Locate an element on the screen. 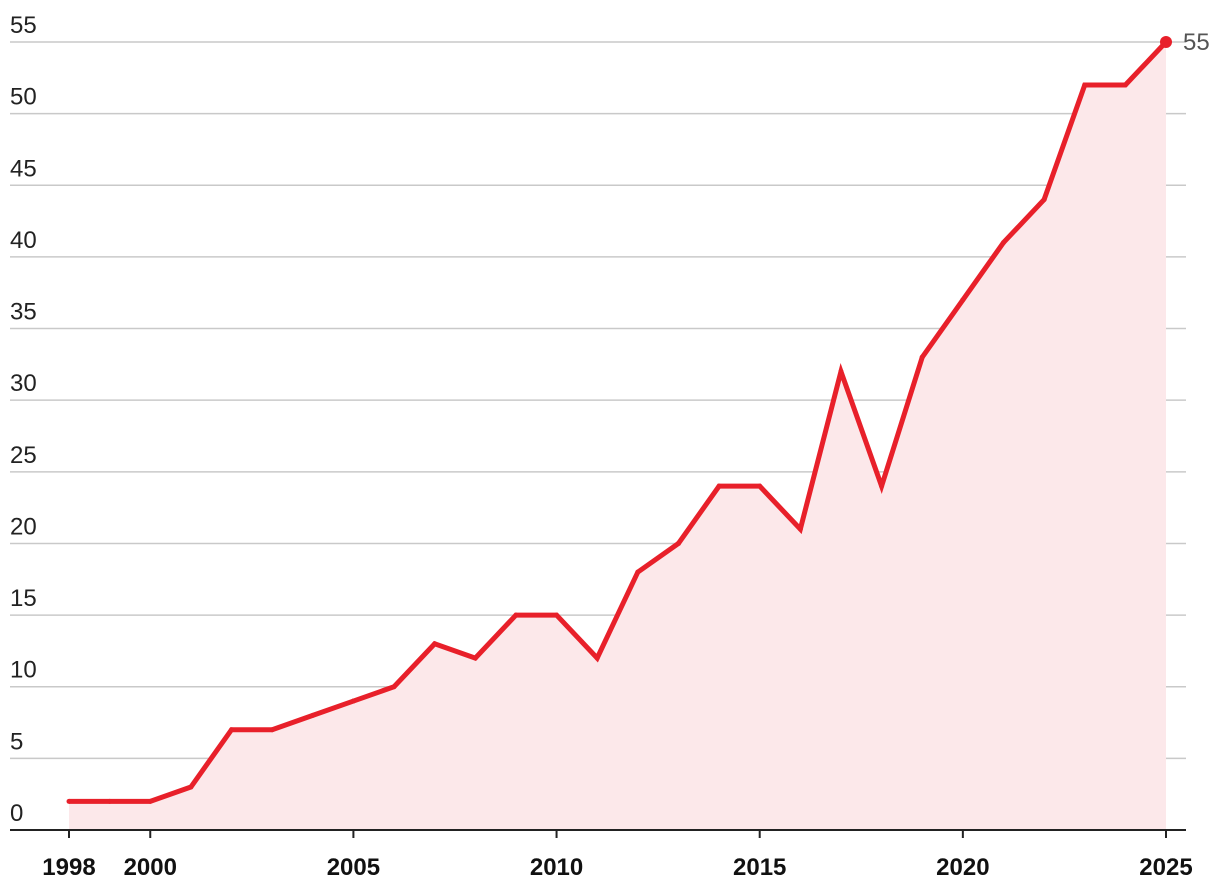 This screenshot has height=888, width=1220. y-tick-label: 5 is located at coordinates (16, 741).